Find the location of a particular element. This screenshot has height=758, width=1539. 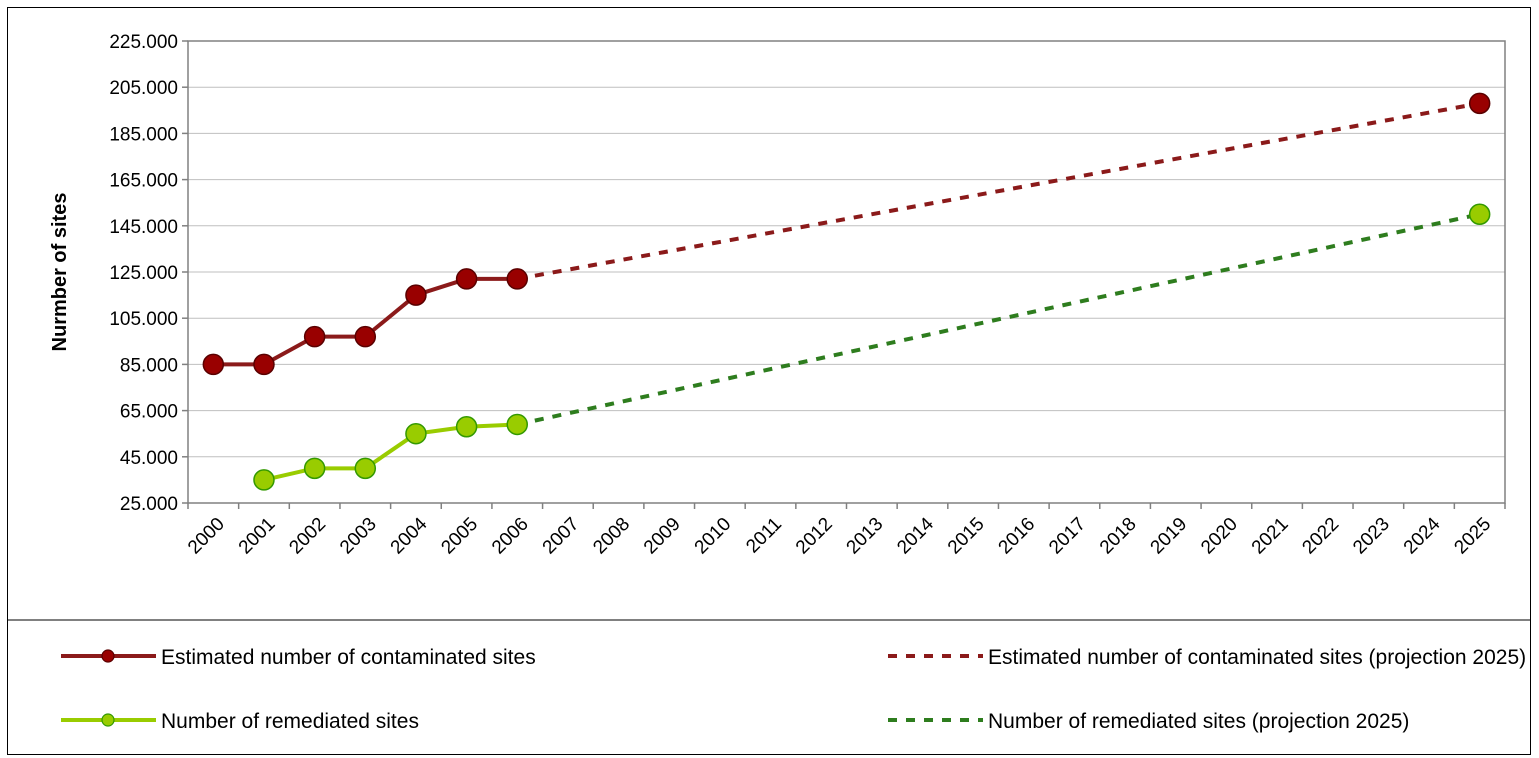

y-tick-label: 205.000 is located at coordinates (143, 88).